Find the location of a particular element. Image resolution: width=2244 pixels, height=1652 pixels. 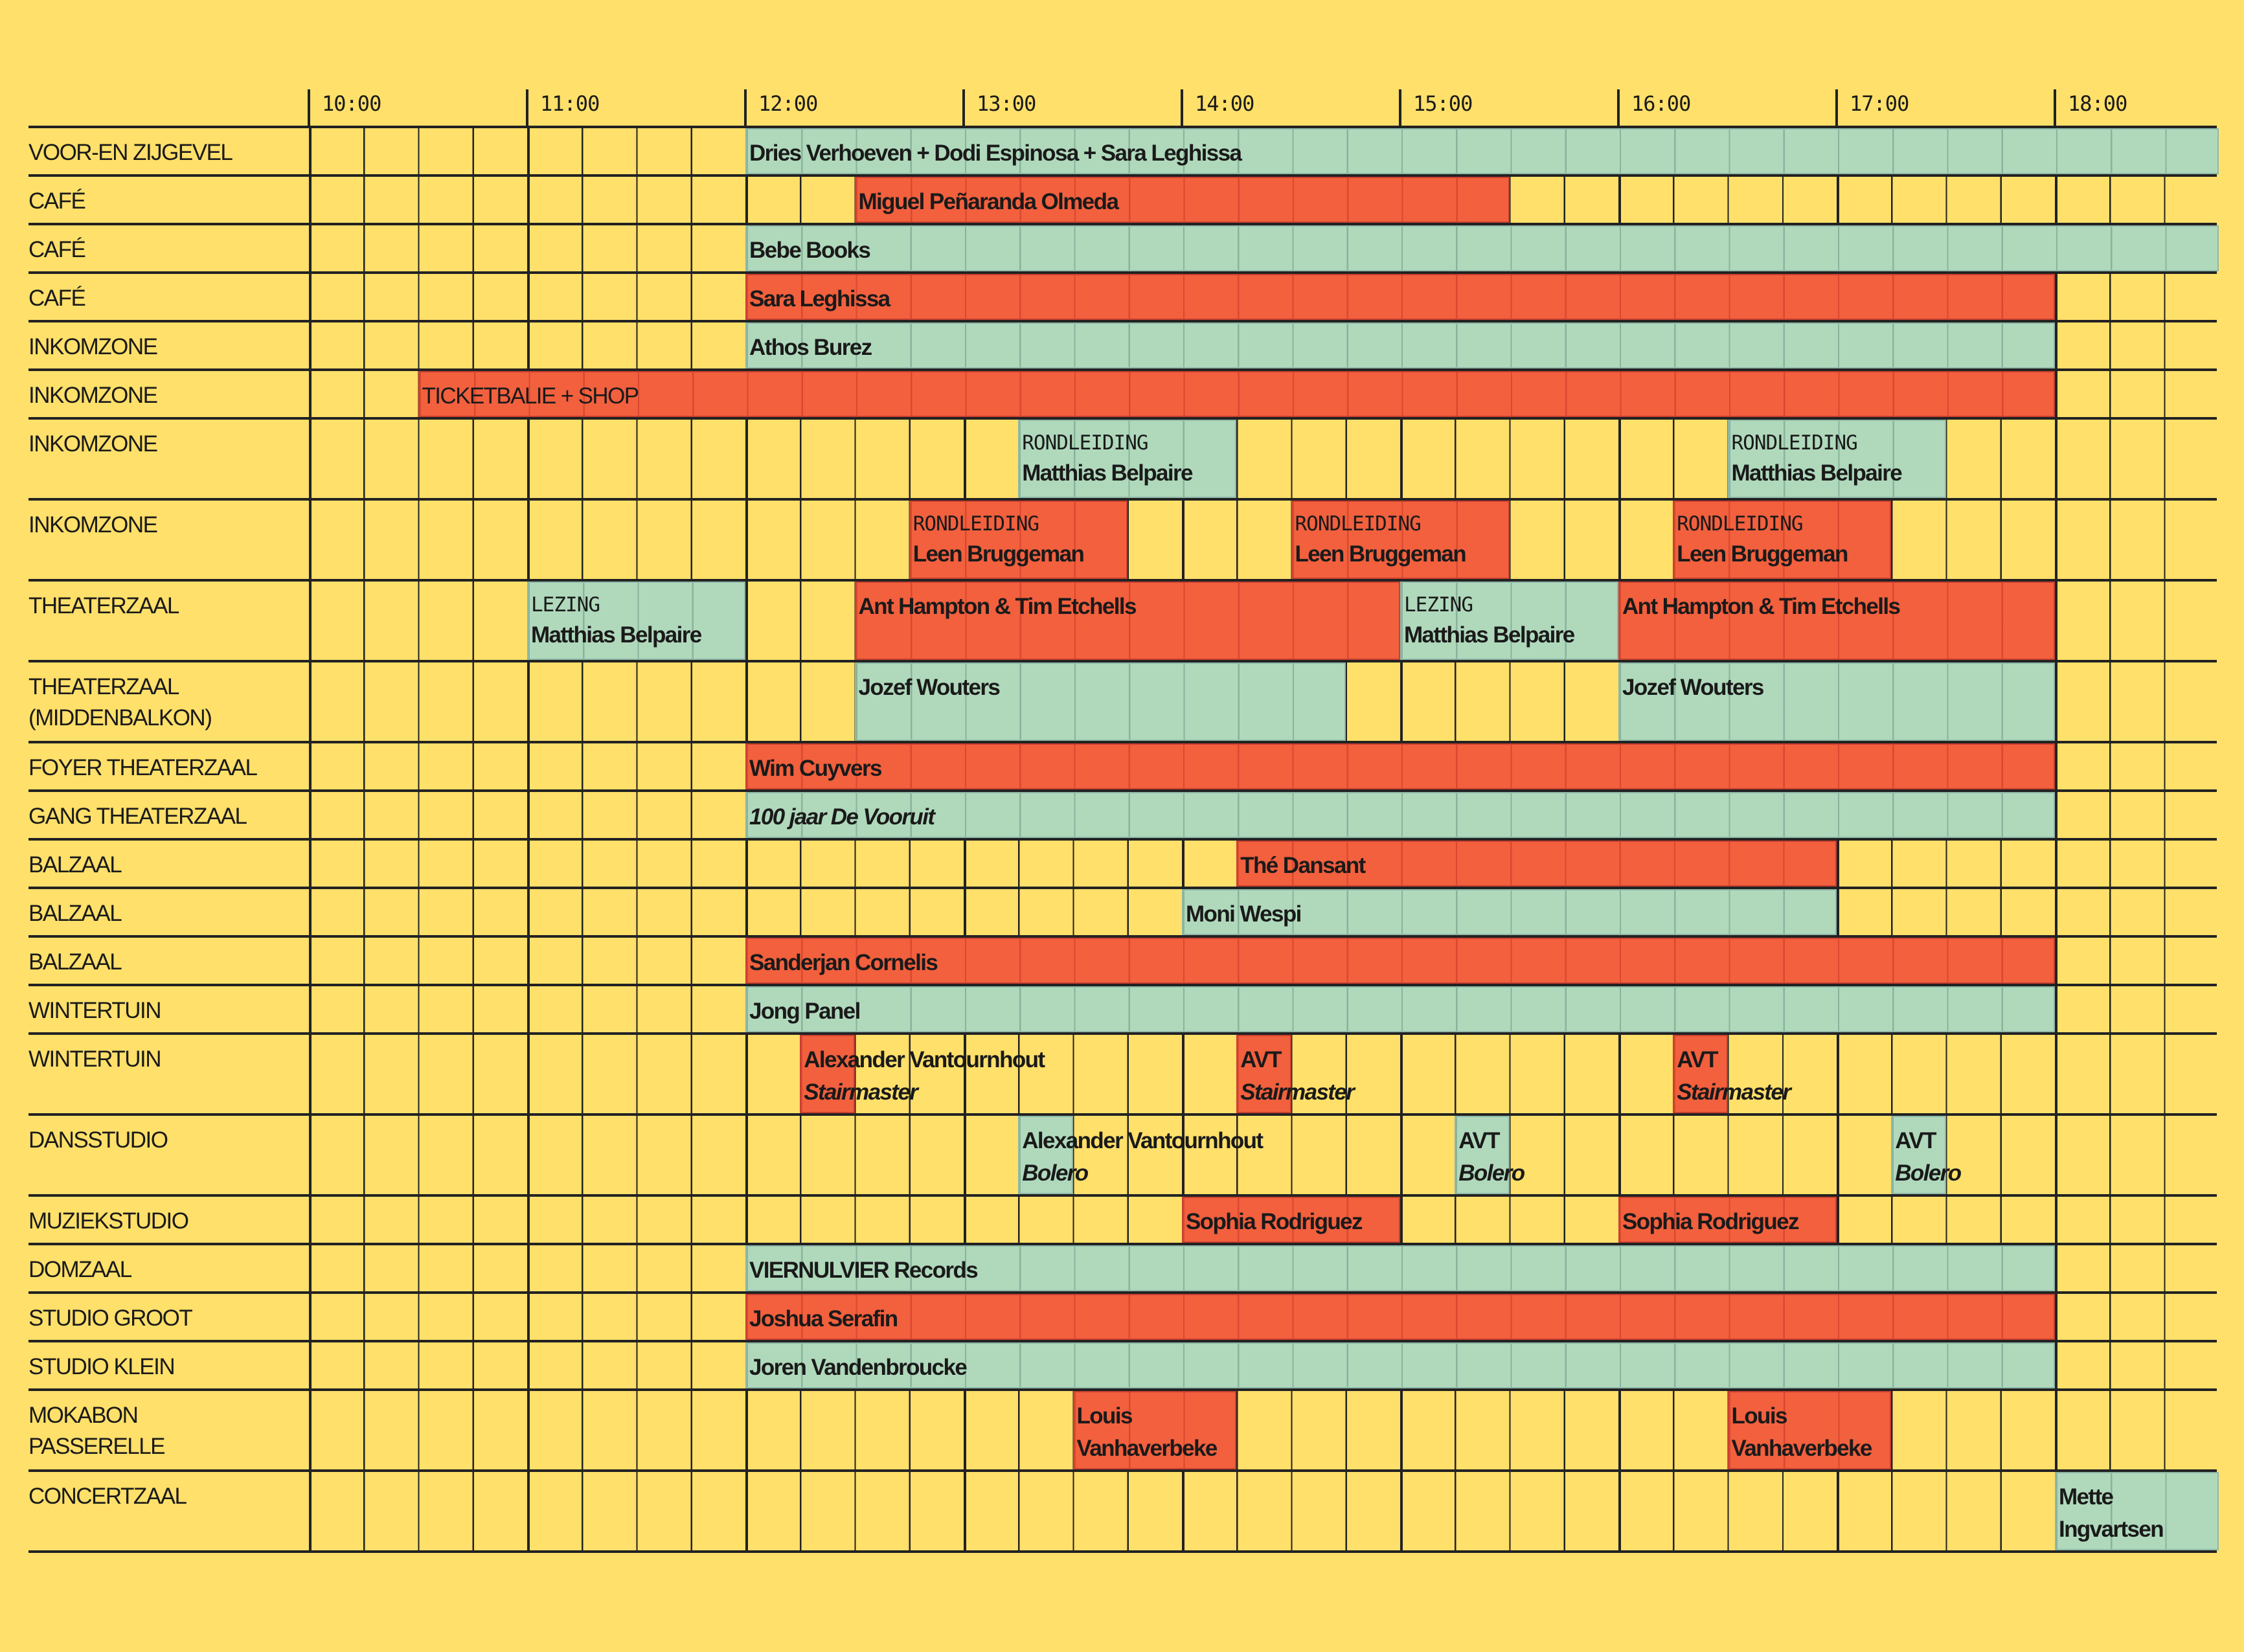

time-grid: VIERNULVIER Records is located at coordinates (1263, 1268).